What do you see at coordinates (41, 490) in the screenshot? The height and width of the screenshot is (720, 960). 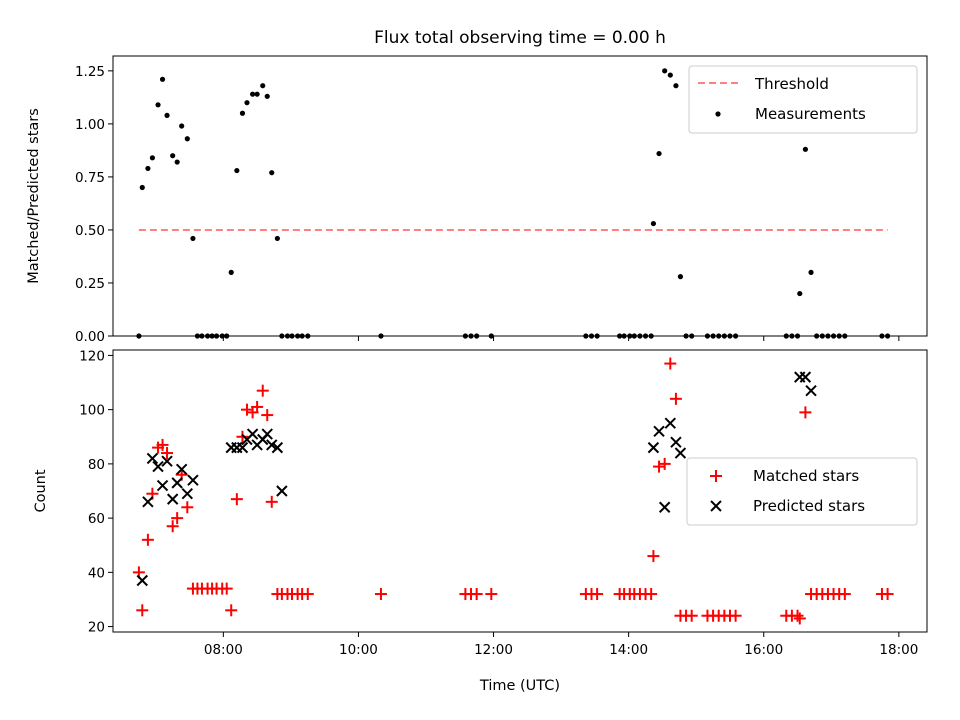 I see `bottom-y-axis-label: Count` at bounding box center [41, 490].